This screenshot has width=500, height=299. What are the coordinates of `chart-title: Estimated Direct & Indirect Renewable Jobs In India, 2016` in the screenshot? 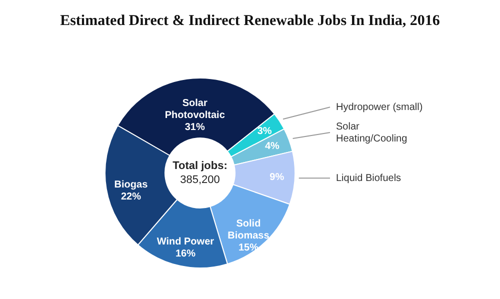 It's located at (250, 21).